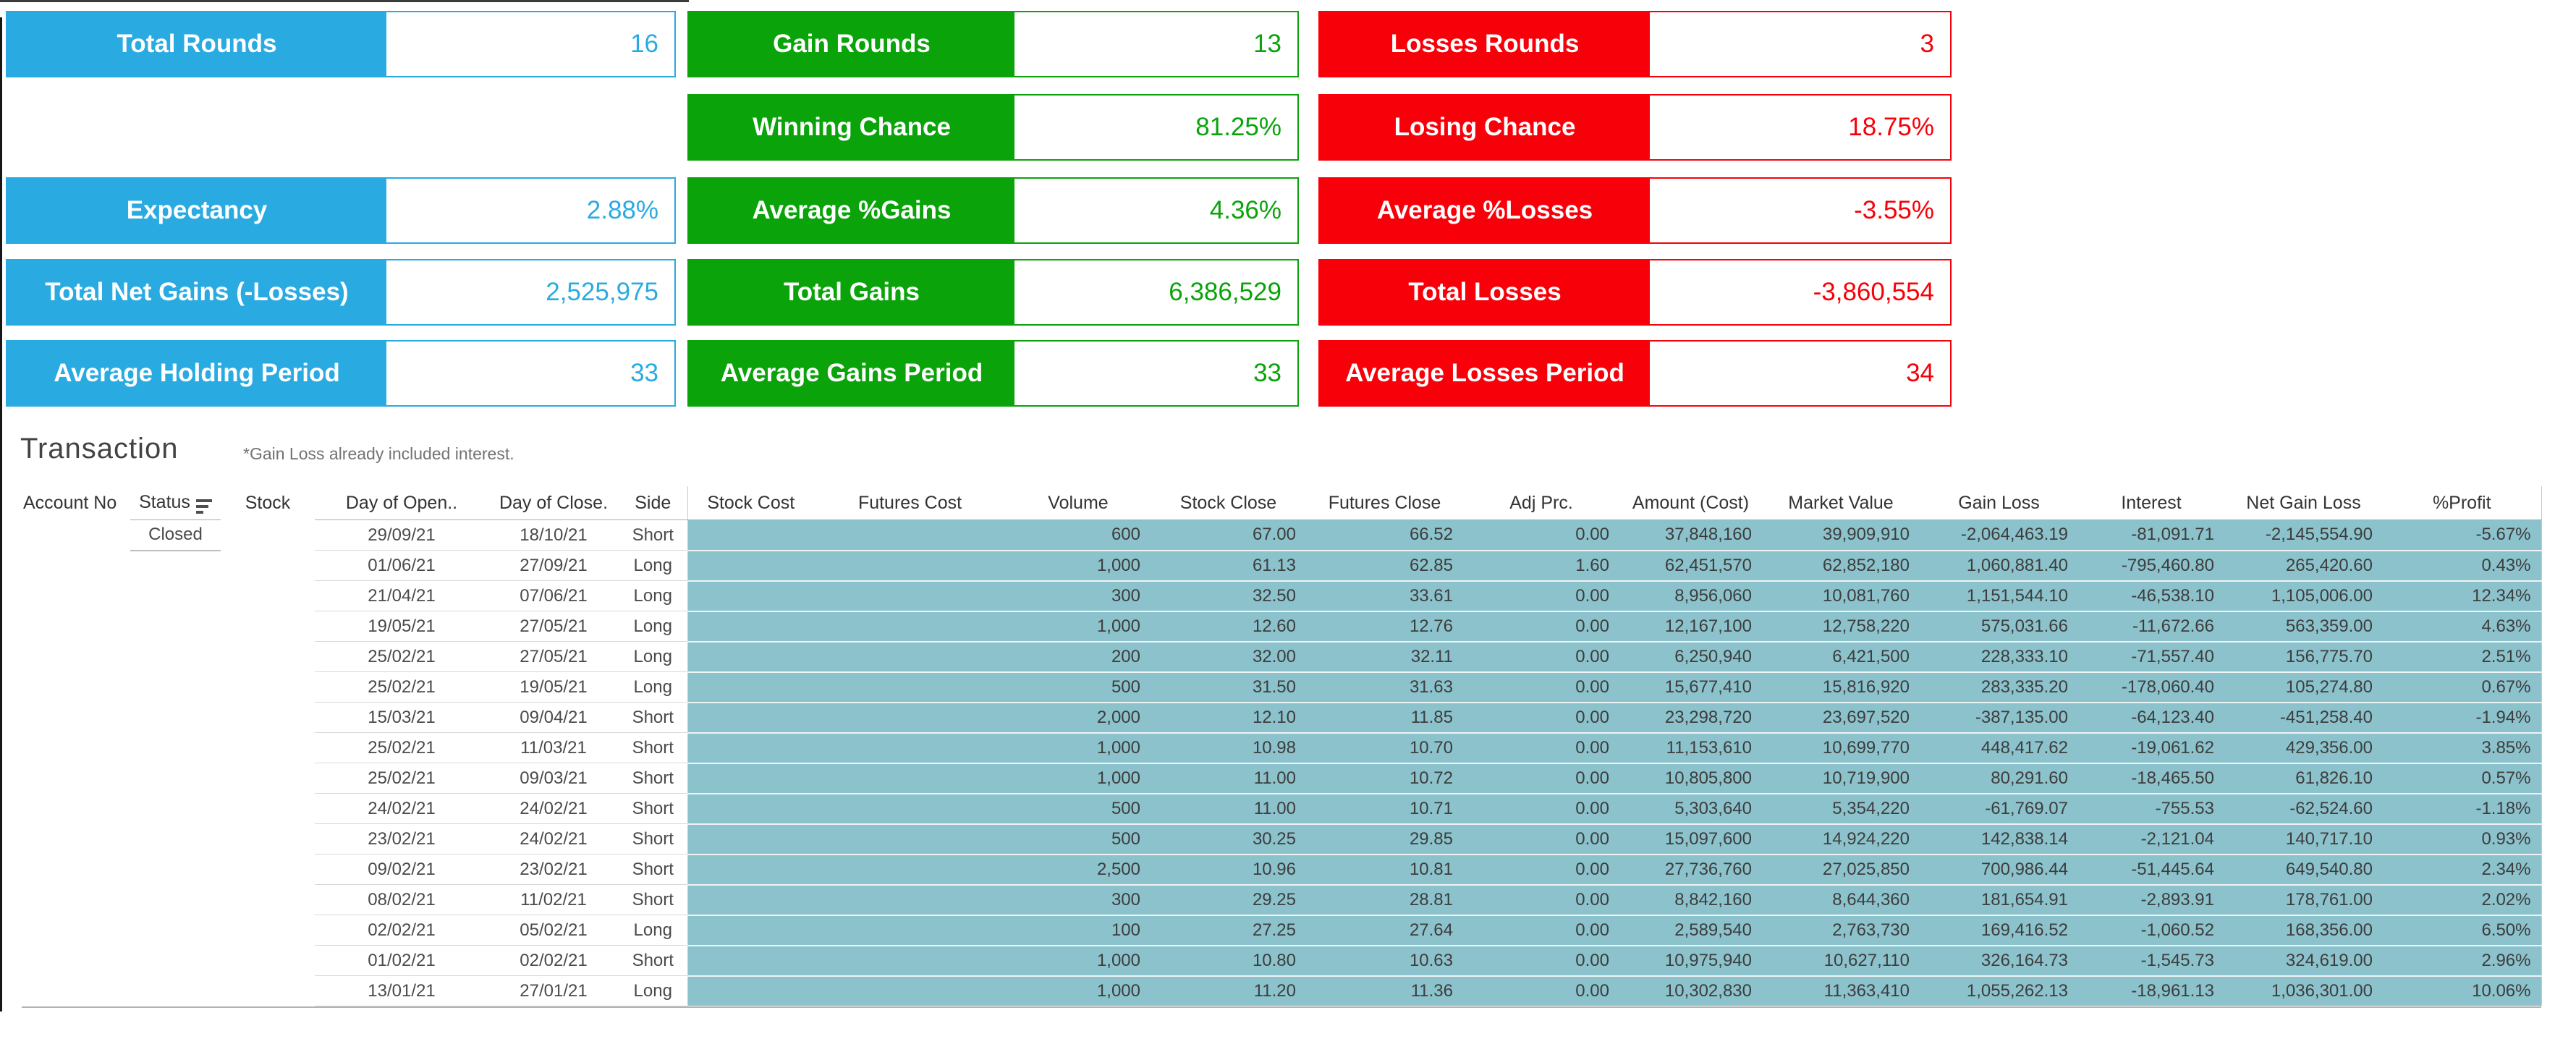 This screenshot has width=2576, height=1039. I want to click on cell-futures-close: 62.85, so click(1384, 566).